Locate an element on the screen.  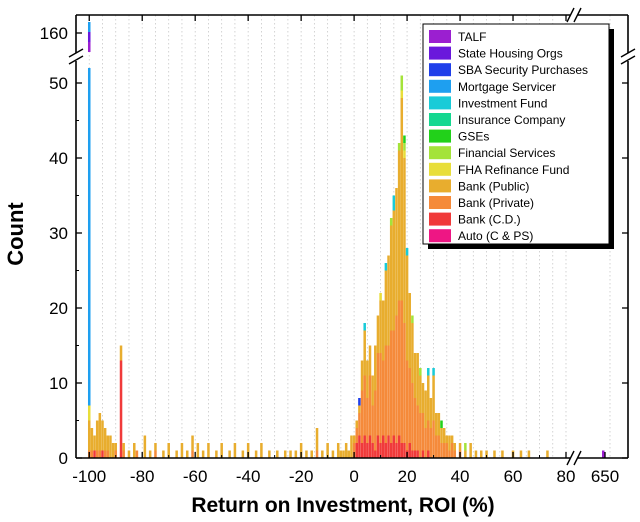
y-tick-label: 10 is located at coordinates (58, 383).